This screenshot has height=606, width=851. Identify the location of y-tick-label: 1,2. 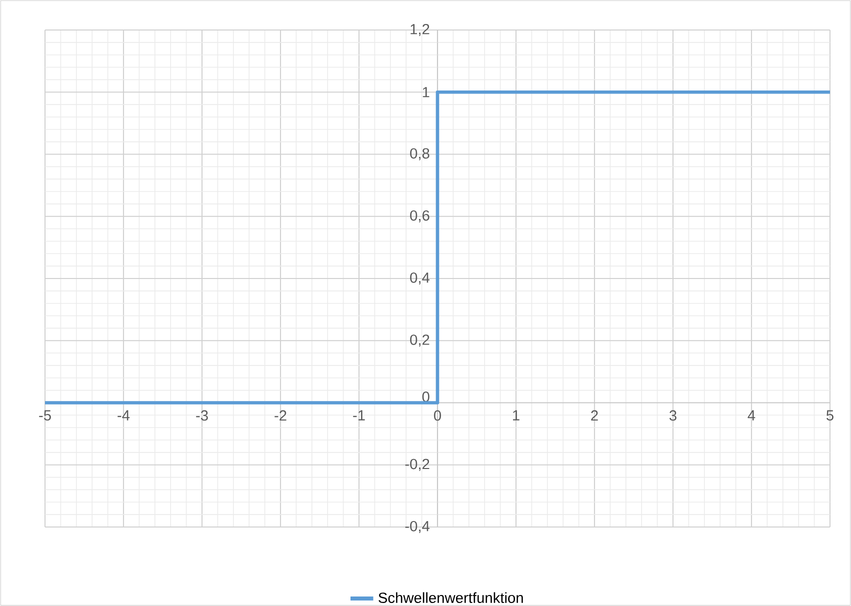
(420, 30).